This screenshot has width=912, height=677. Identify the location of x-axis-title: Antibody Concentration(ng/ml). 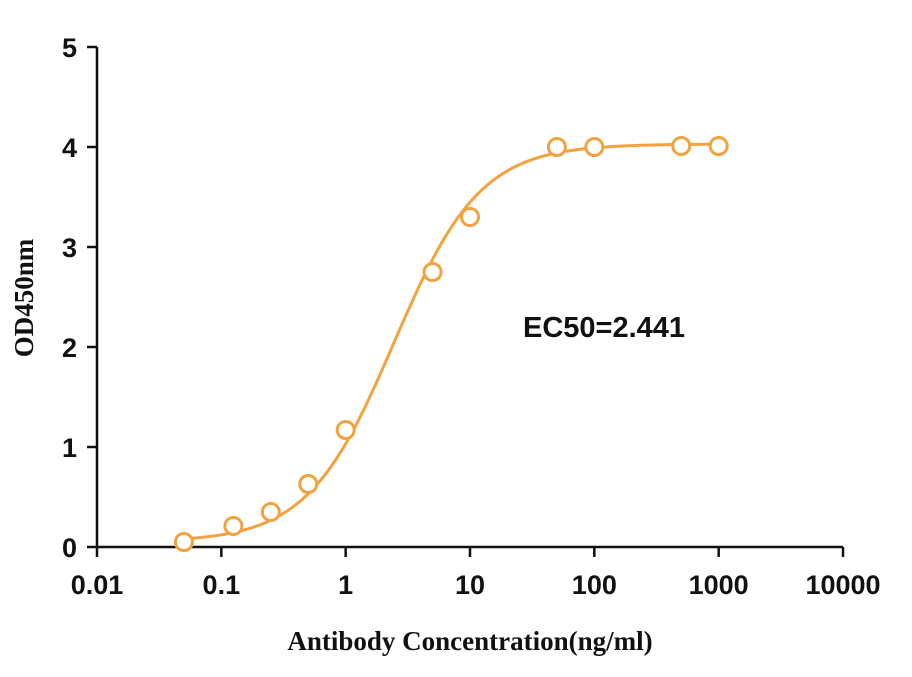
(469, 641).